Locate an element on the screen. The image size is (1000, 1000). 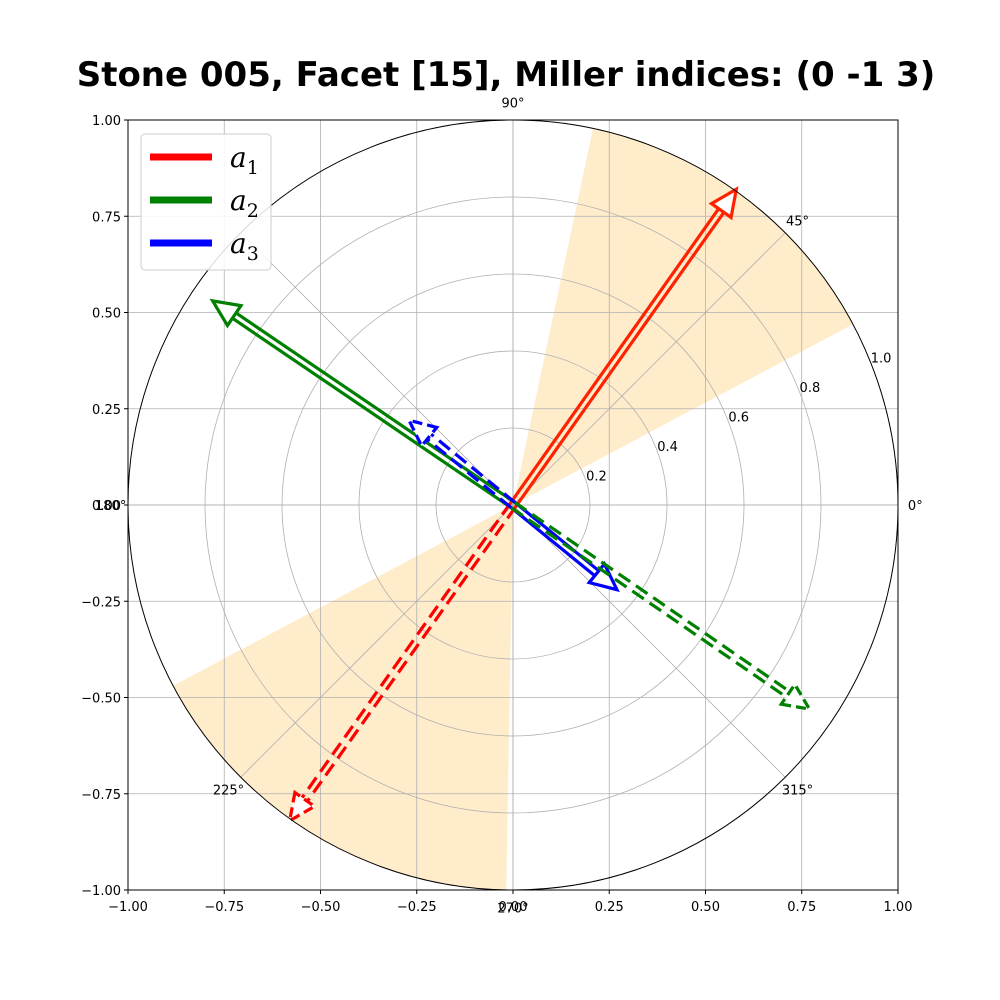
y-tick-label-4: 0.00 is located at coordinates (106, 506).